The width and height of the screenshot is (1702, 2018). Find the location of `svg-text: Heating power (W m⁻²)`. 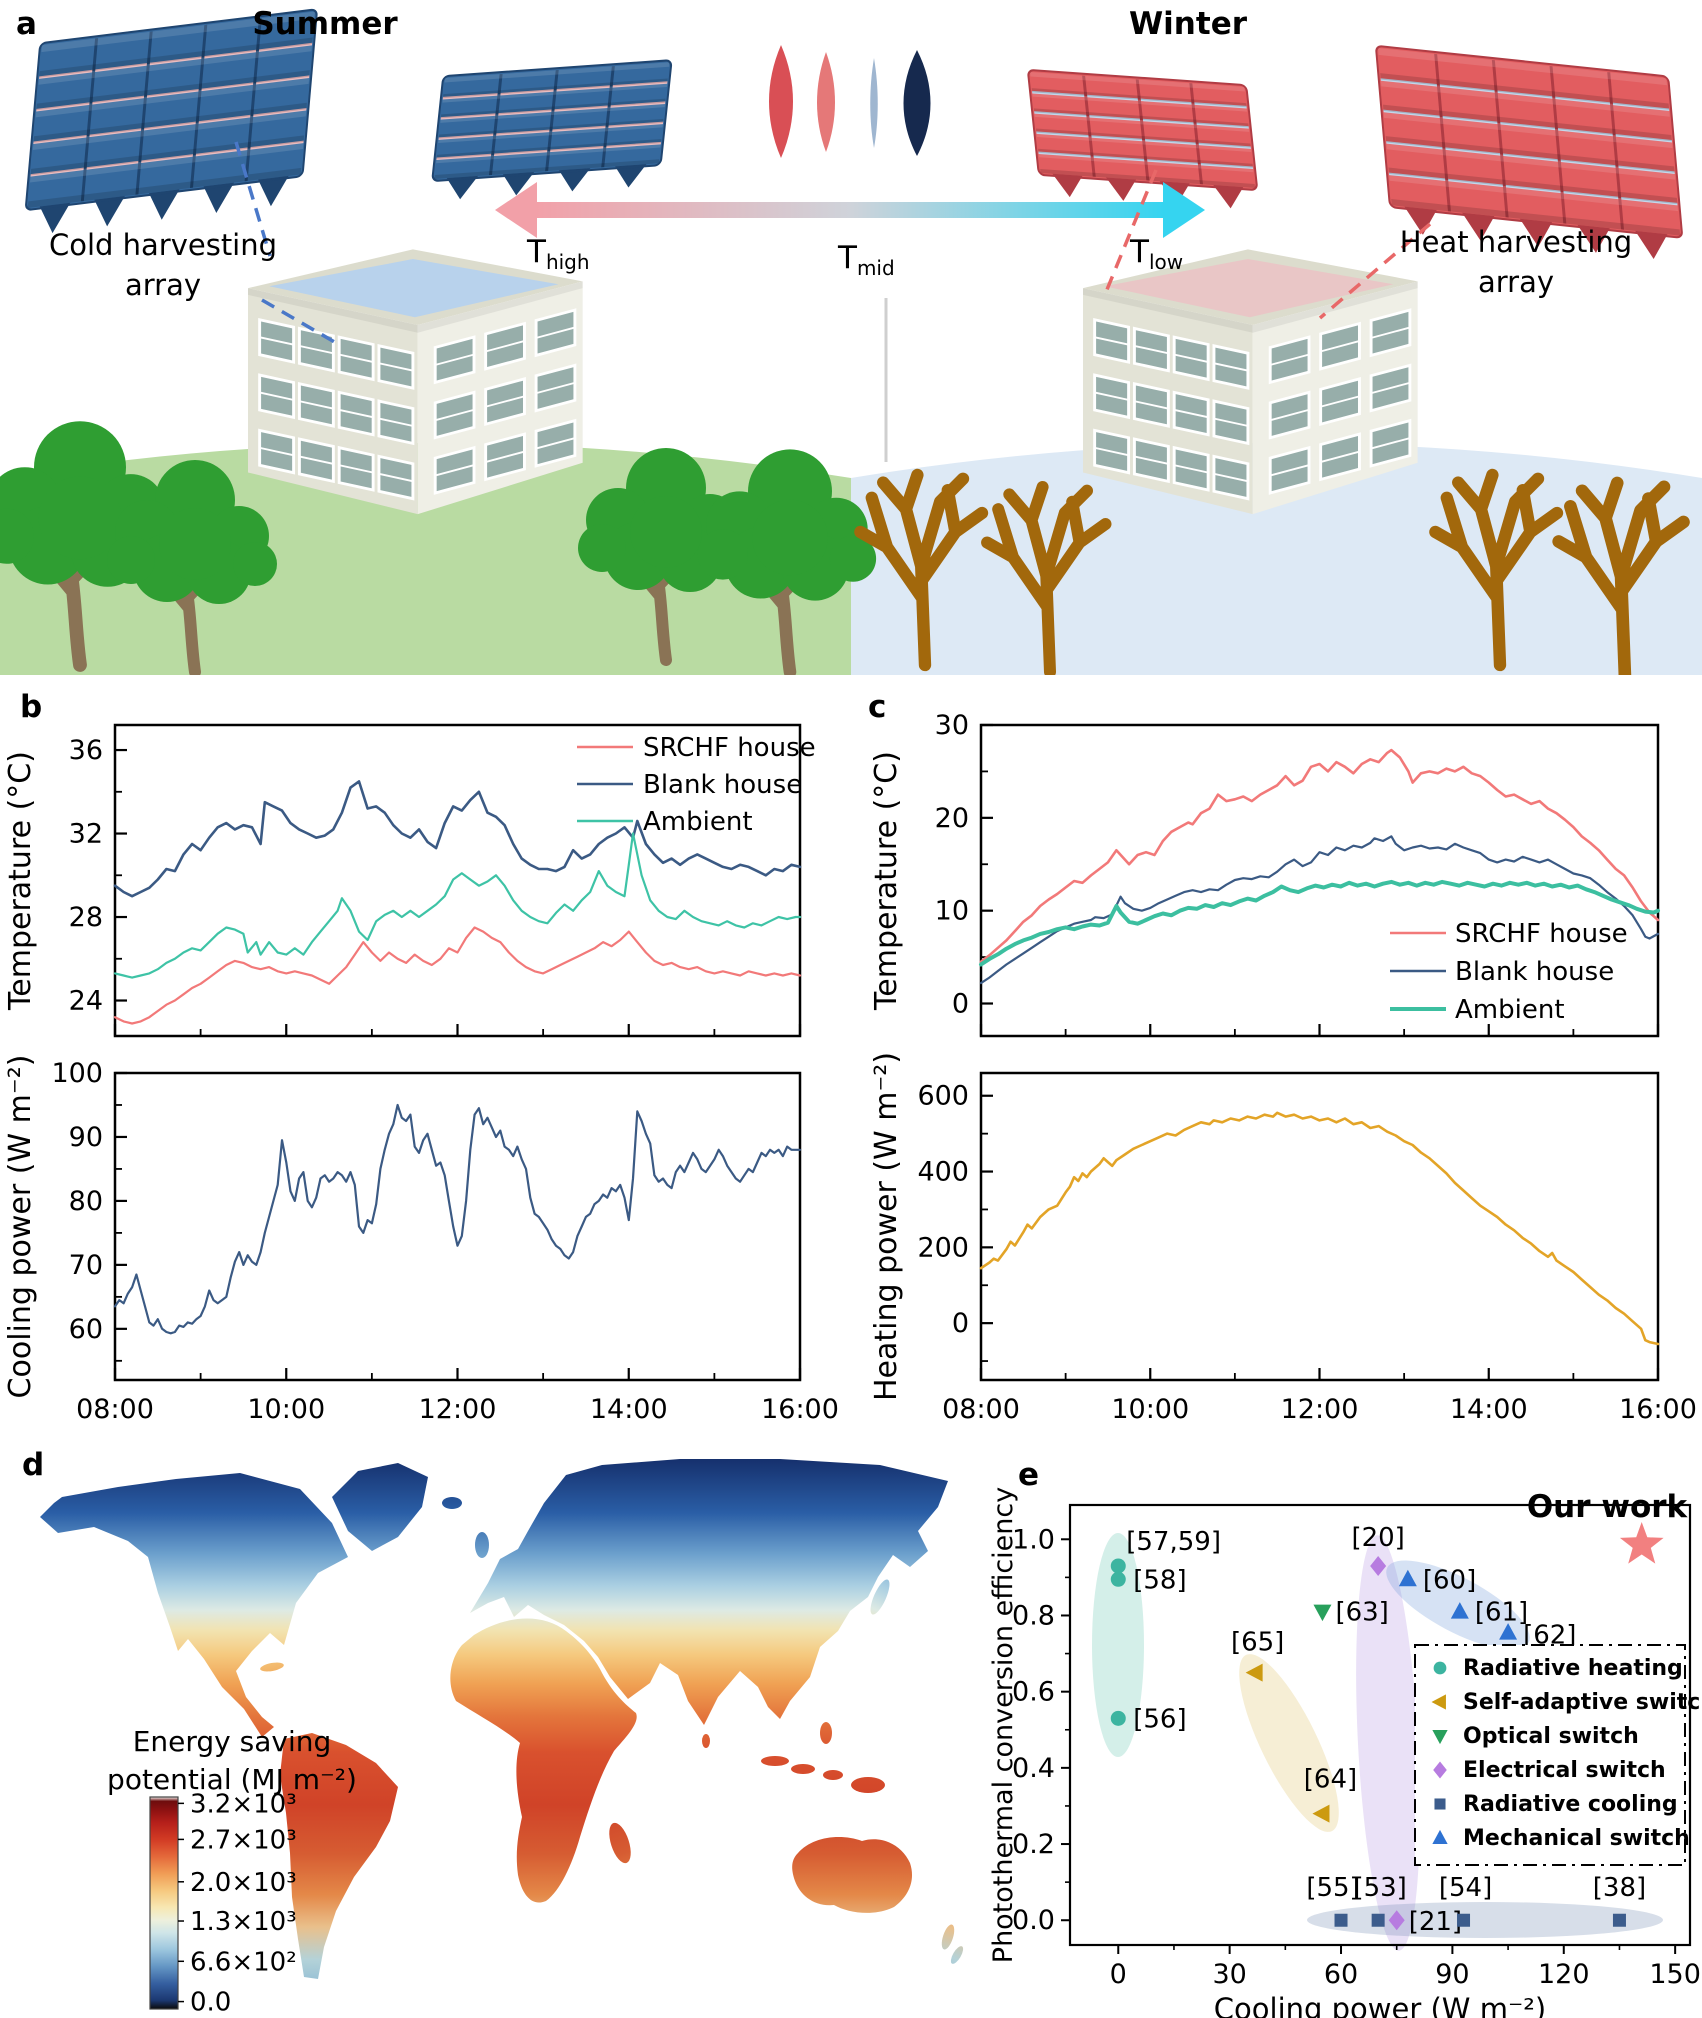

svg-text: Heating power (W m⁻²) is located at coordinates (886, 1226).